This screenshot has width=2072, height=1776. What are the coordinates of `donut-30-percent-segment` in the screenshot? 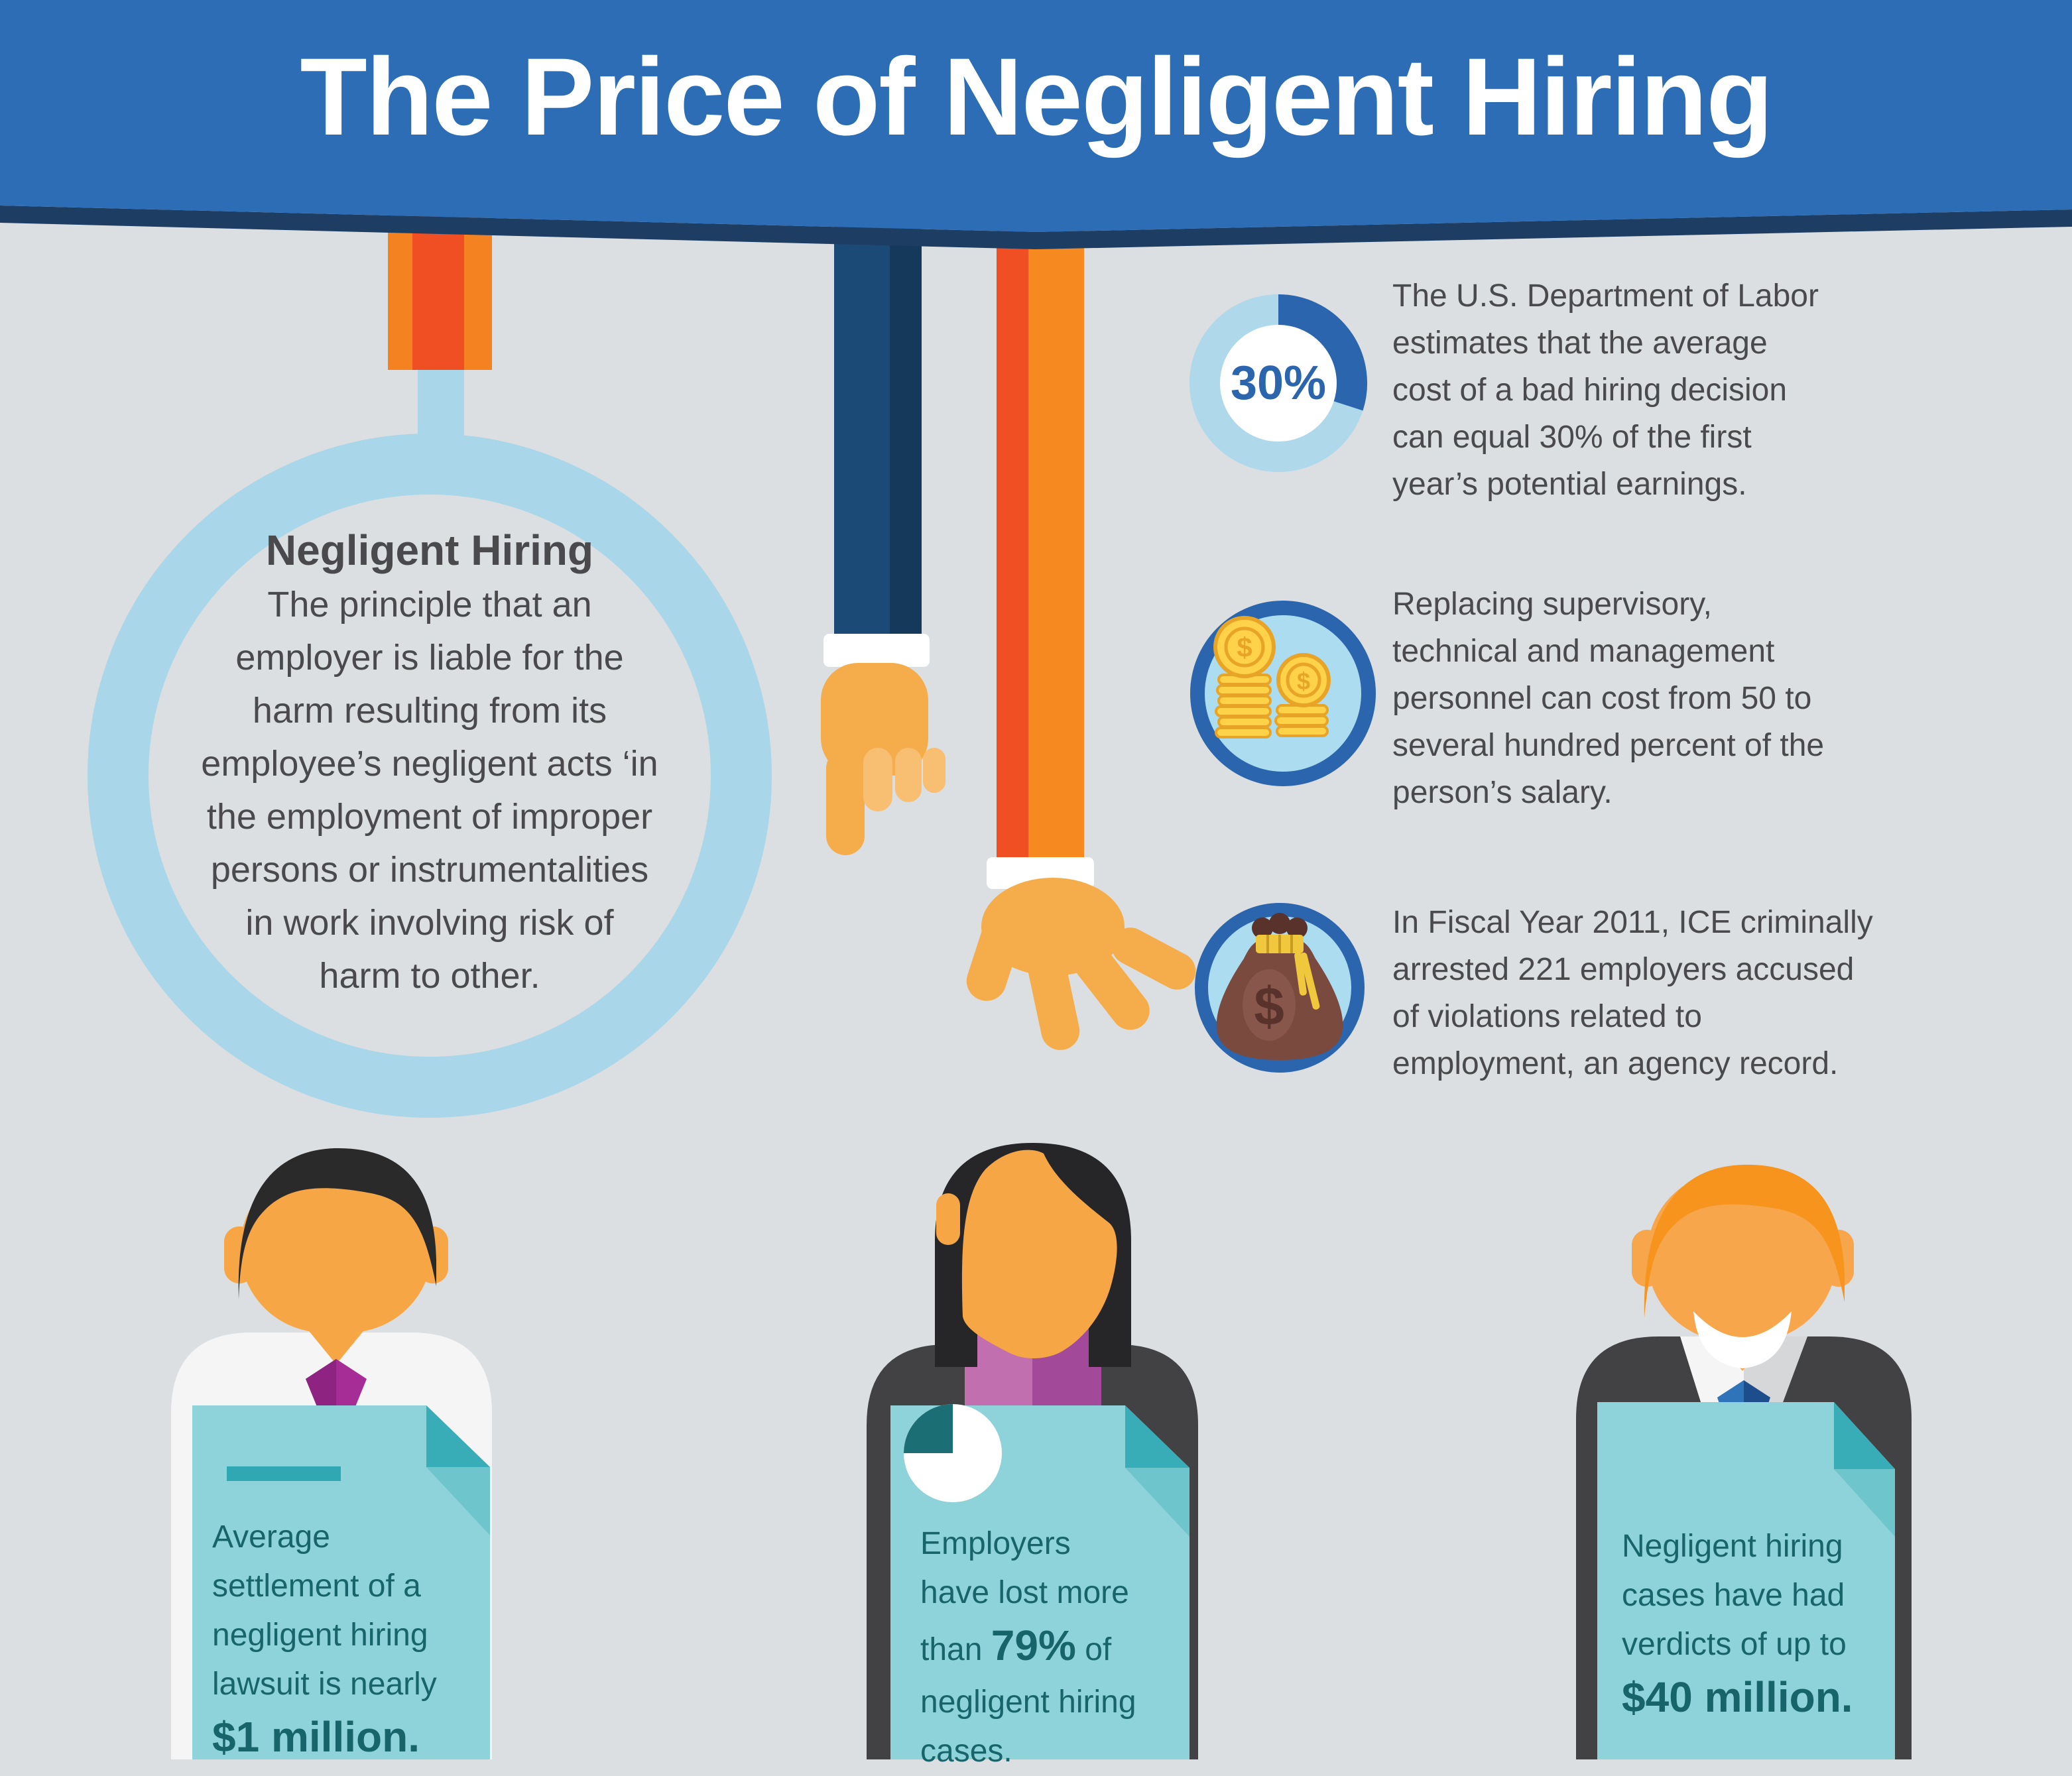 It's located at (1323, 352).